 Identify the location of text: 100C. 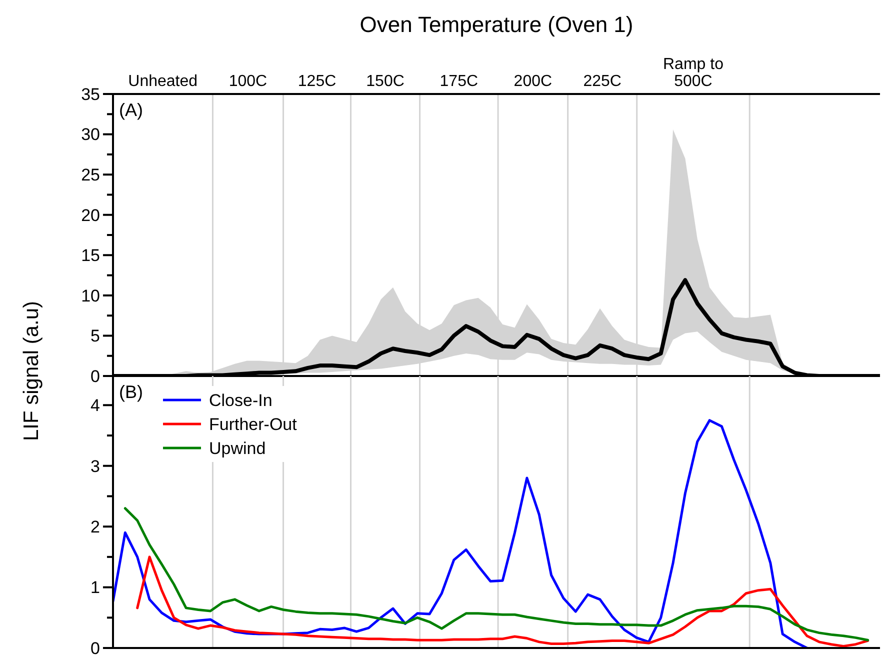
(248, 81).